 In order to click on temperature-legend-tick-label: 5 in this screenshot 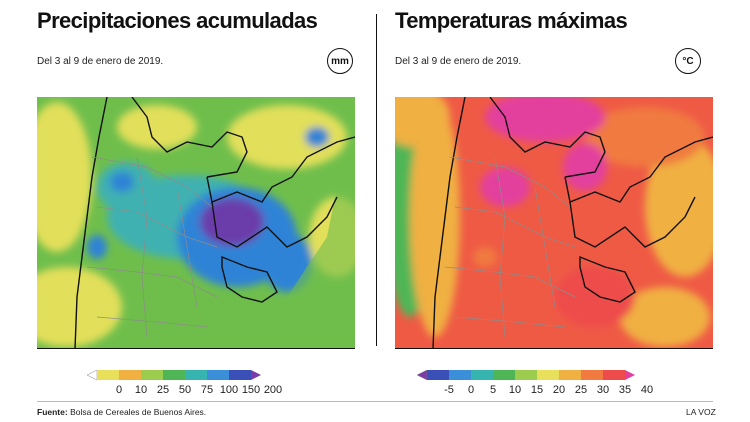, I will do `click(493, 390)`.